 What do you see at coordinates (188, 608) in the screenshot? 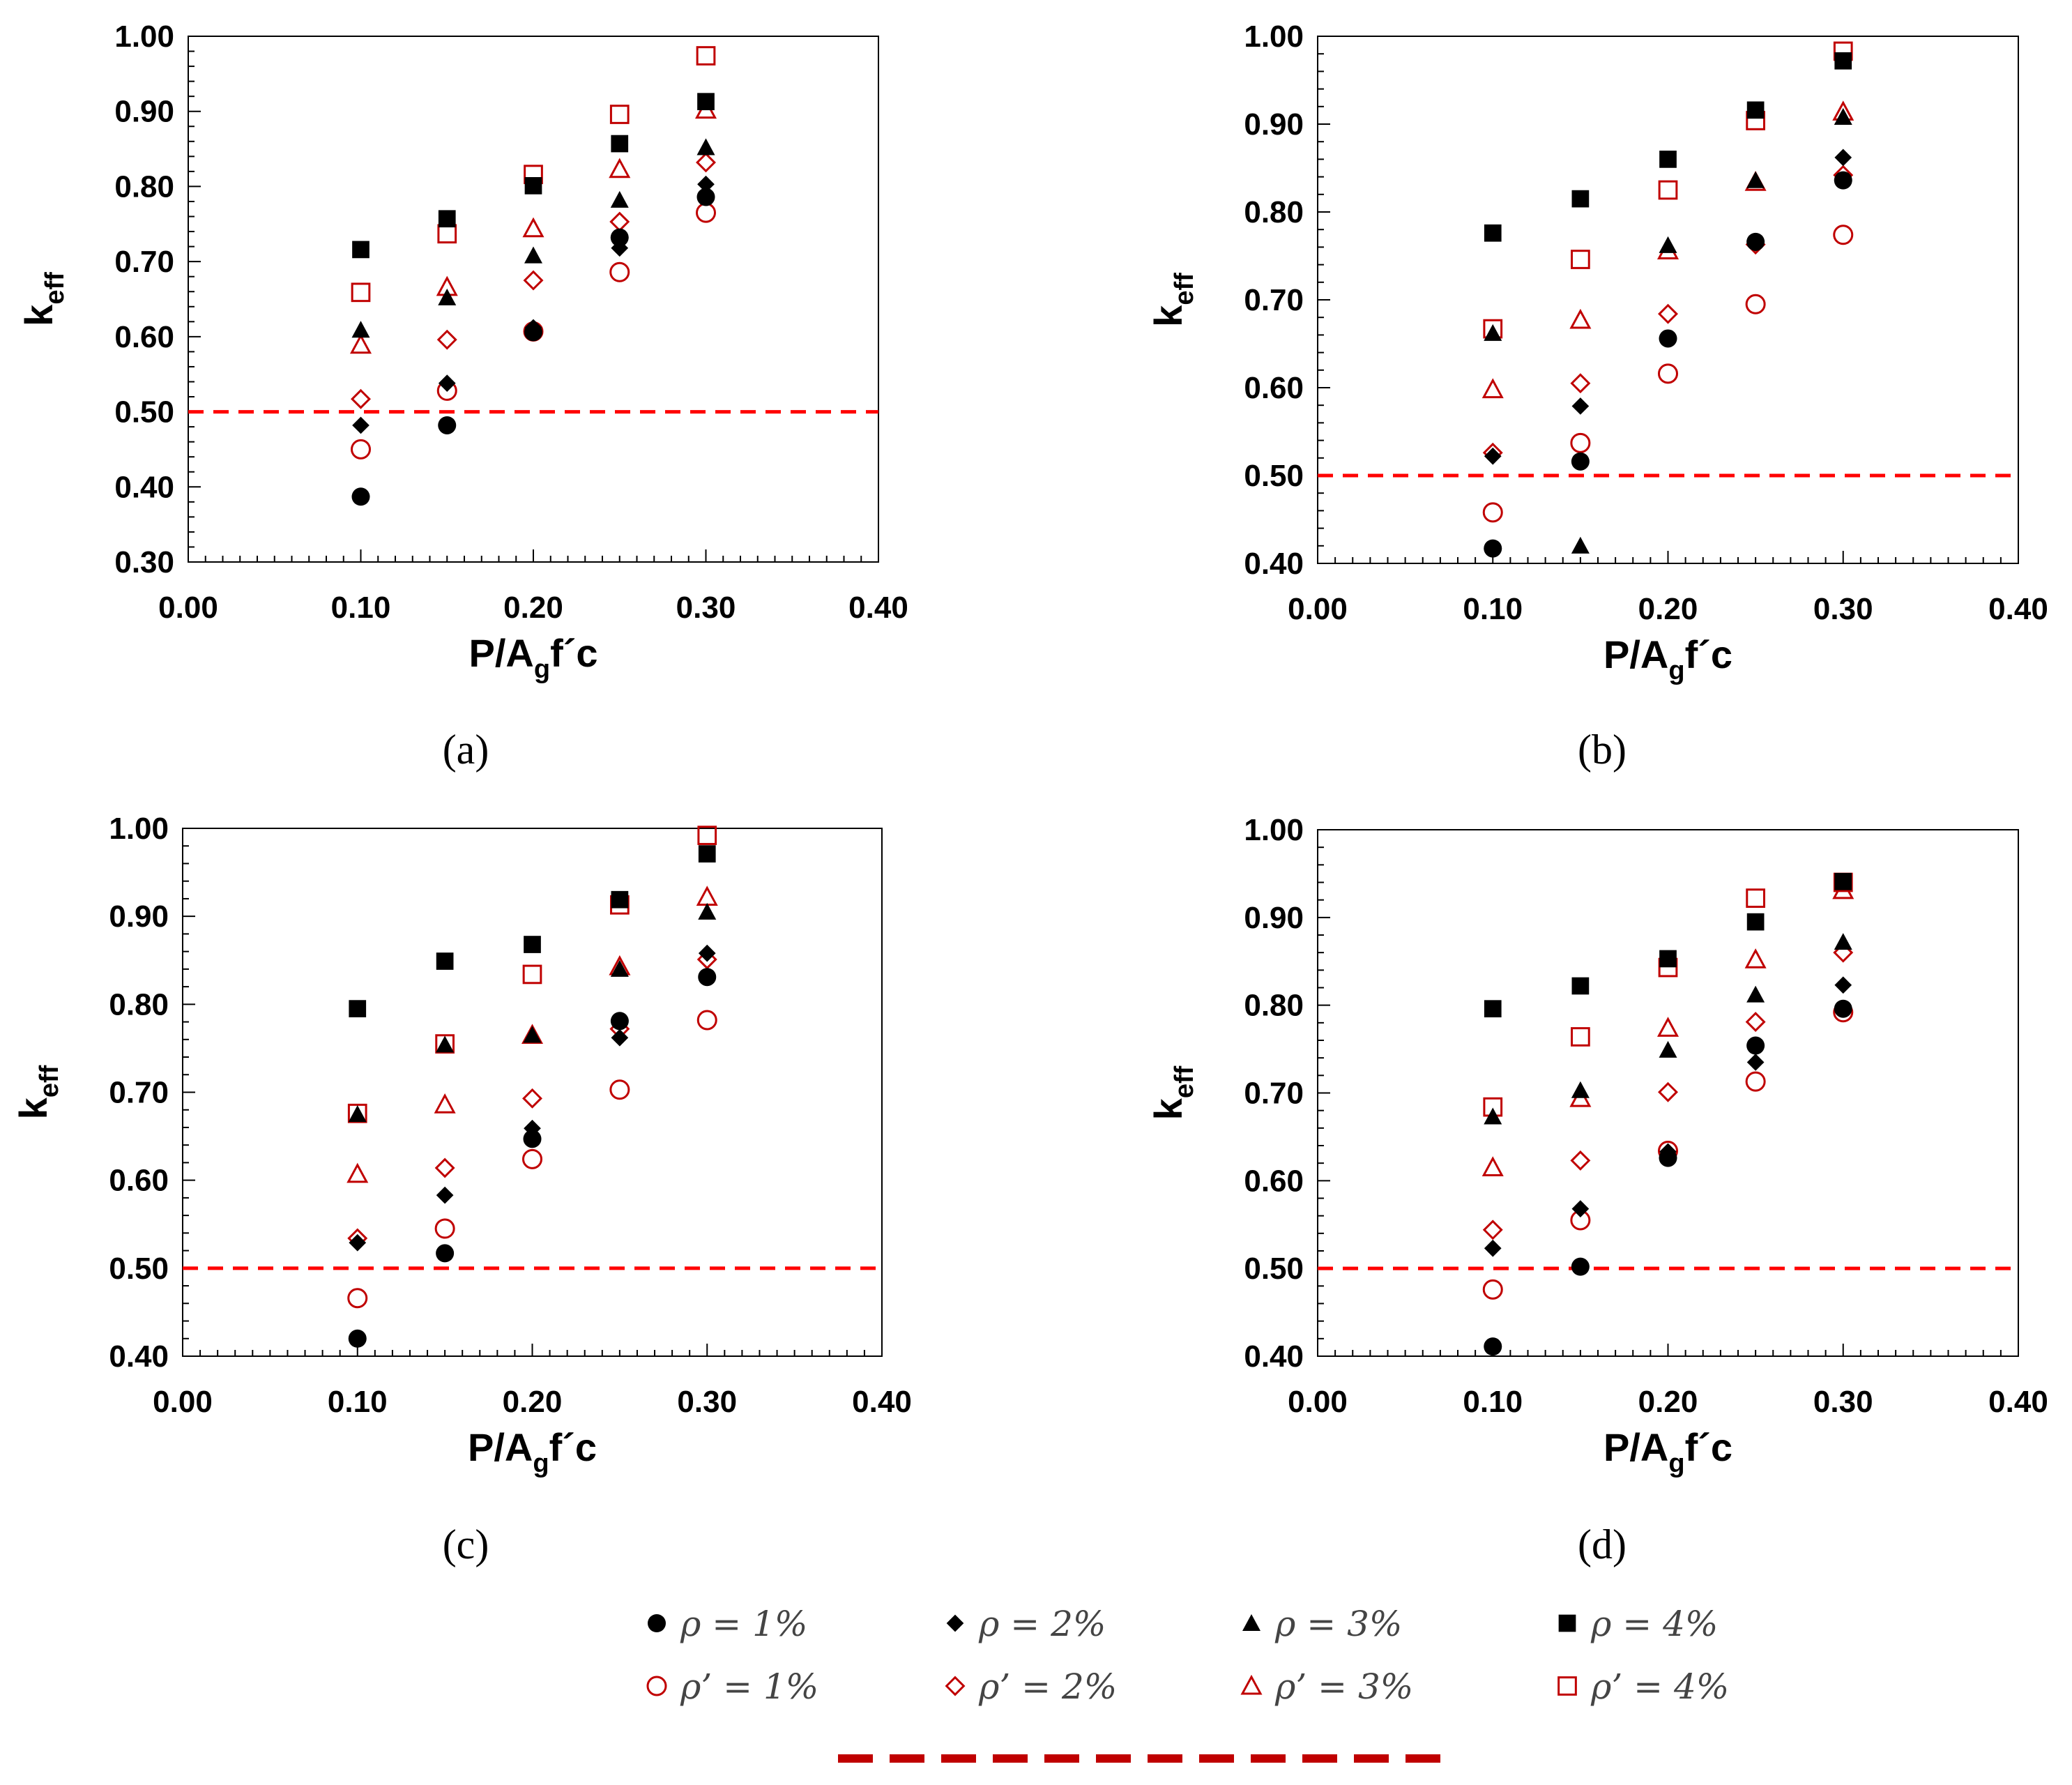
I see `x-tick-label: 0.00` at bounding box center [188, 608].